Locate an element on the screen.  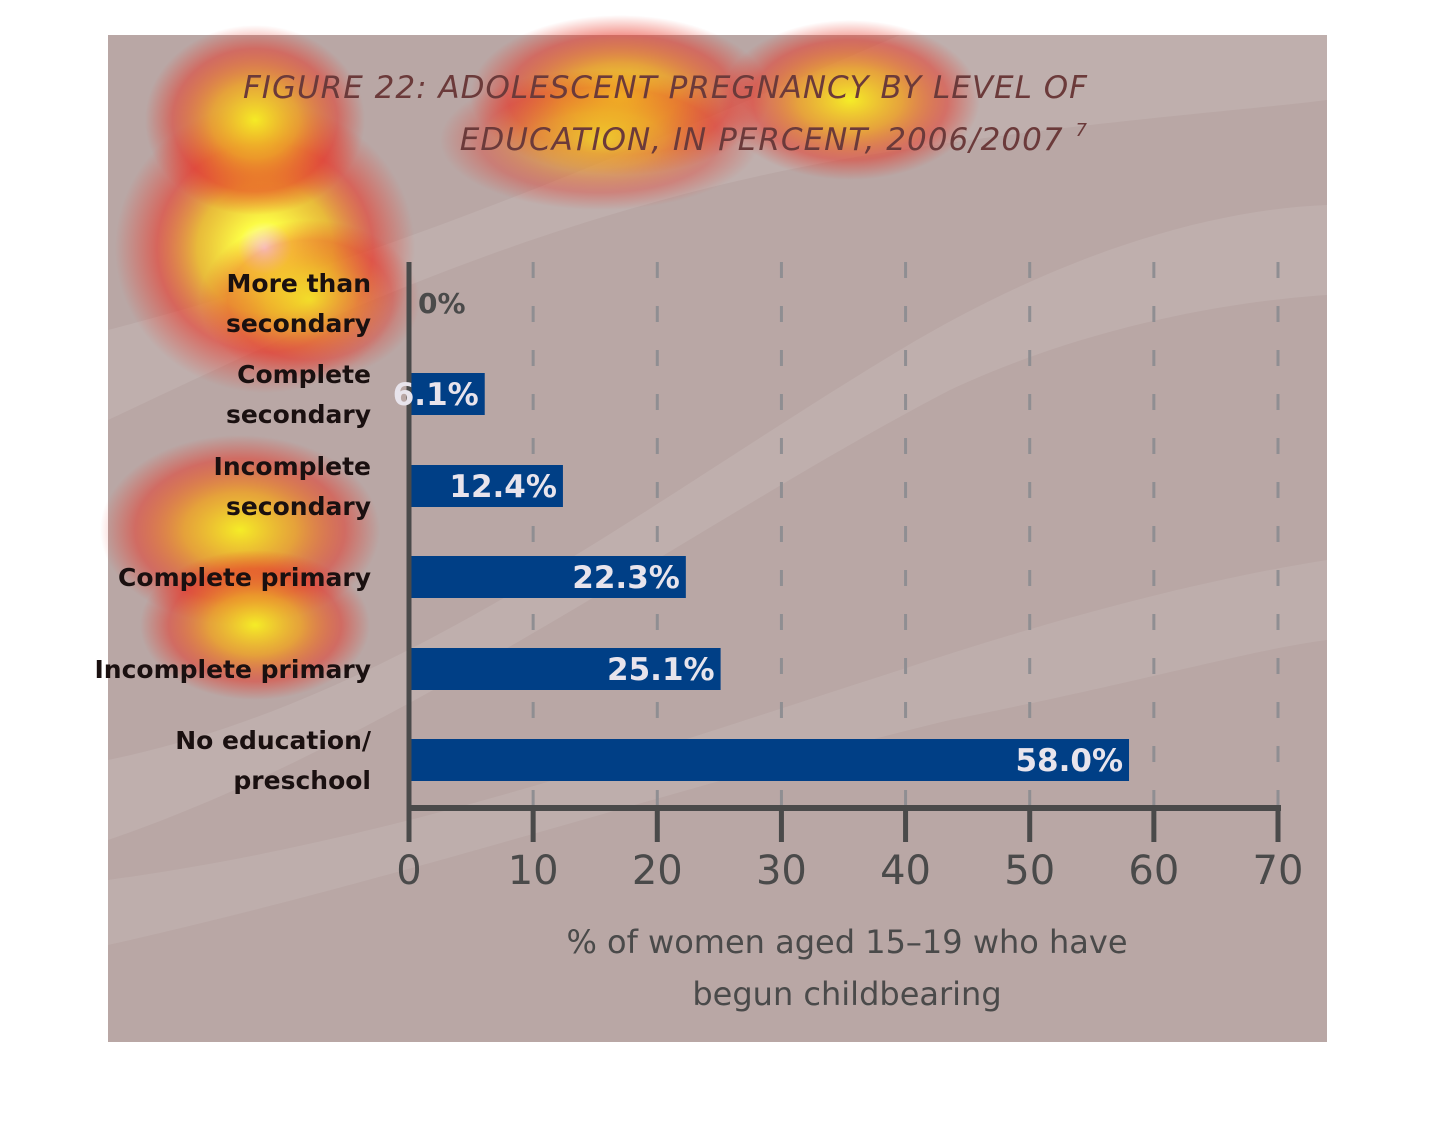
category-label: preschool is located at coordinates (302, 780).